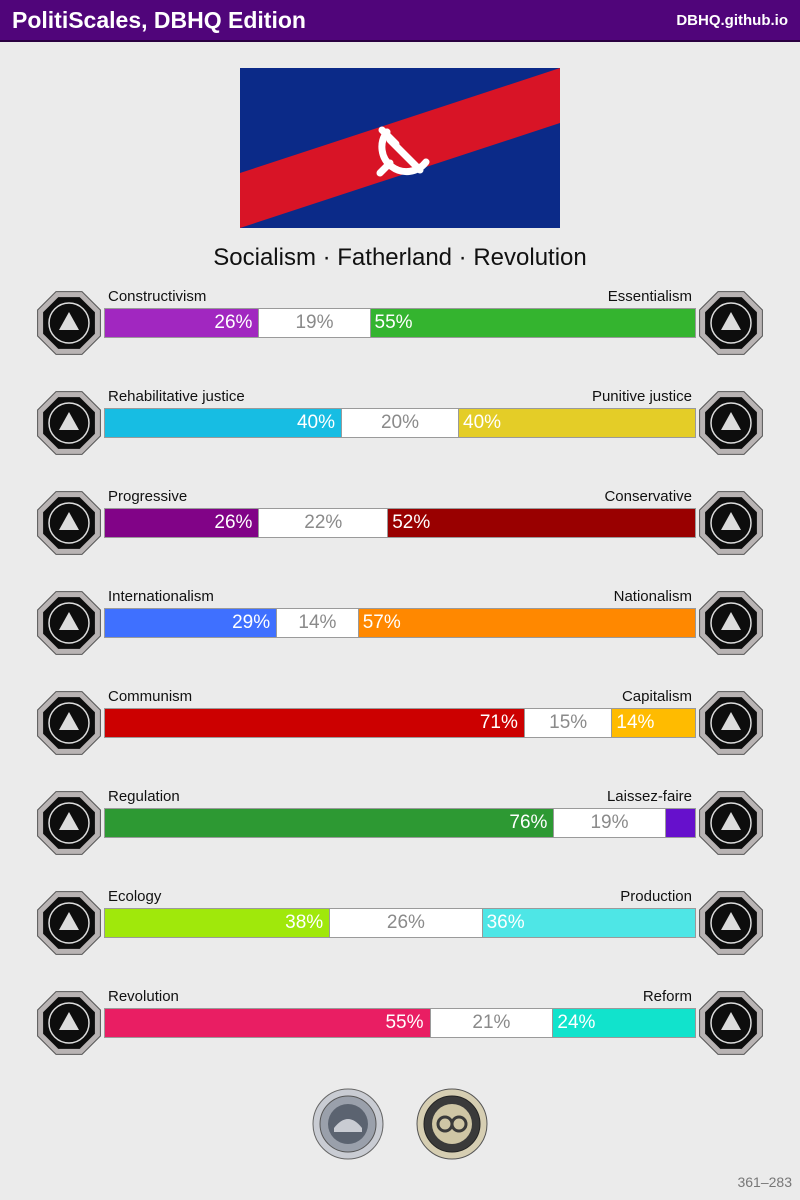 This screenshot has width=800, height=1200. I want to click on gear-icon, so click(731, 923).